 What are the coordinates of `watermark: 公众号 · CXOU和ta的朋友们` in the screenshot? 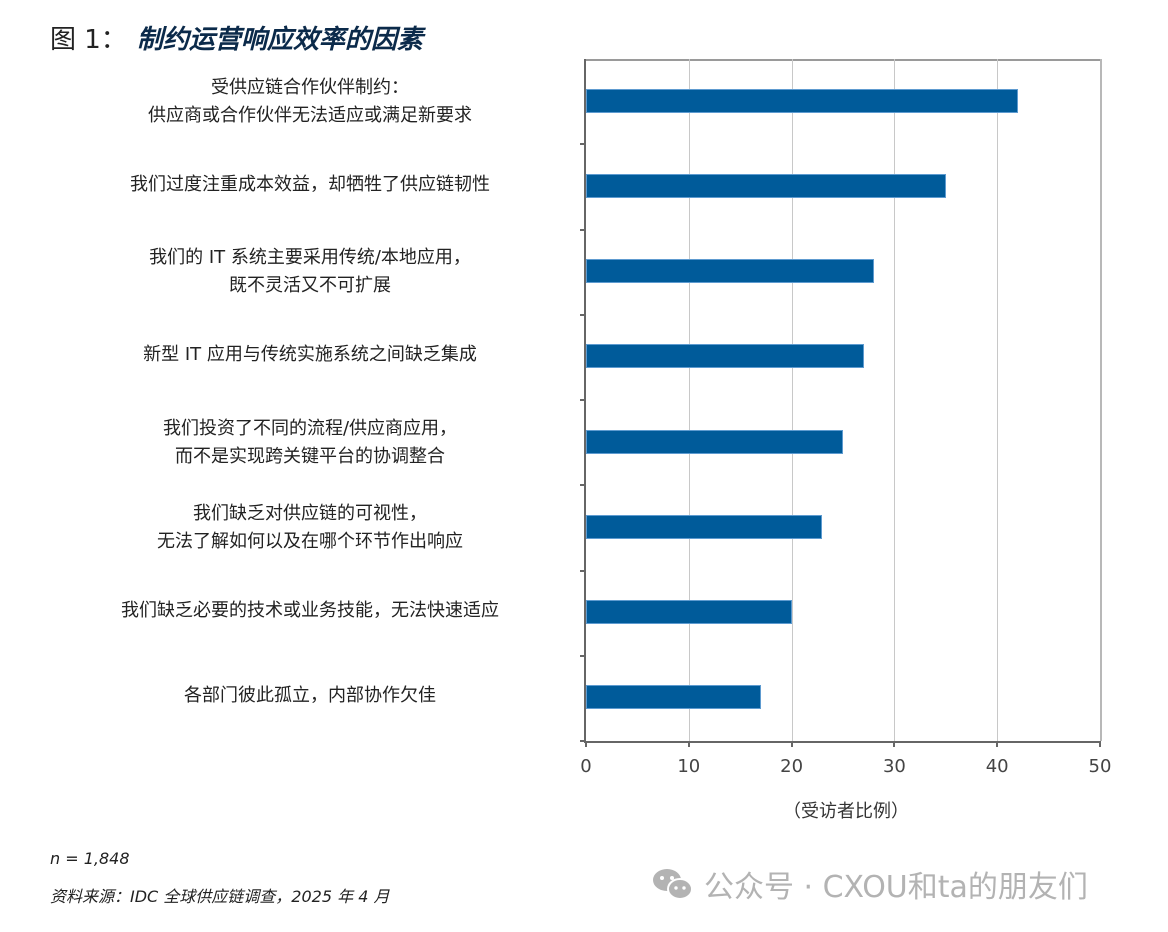 It's located at (870, 884).